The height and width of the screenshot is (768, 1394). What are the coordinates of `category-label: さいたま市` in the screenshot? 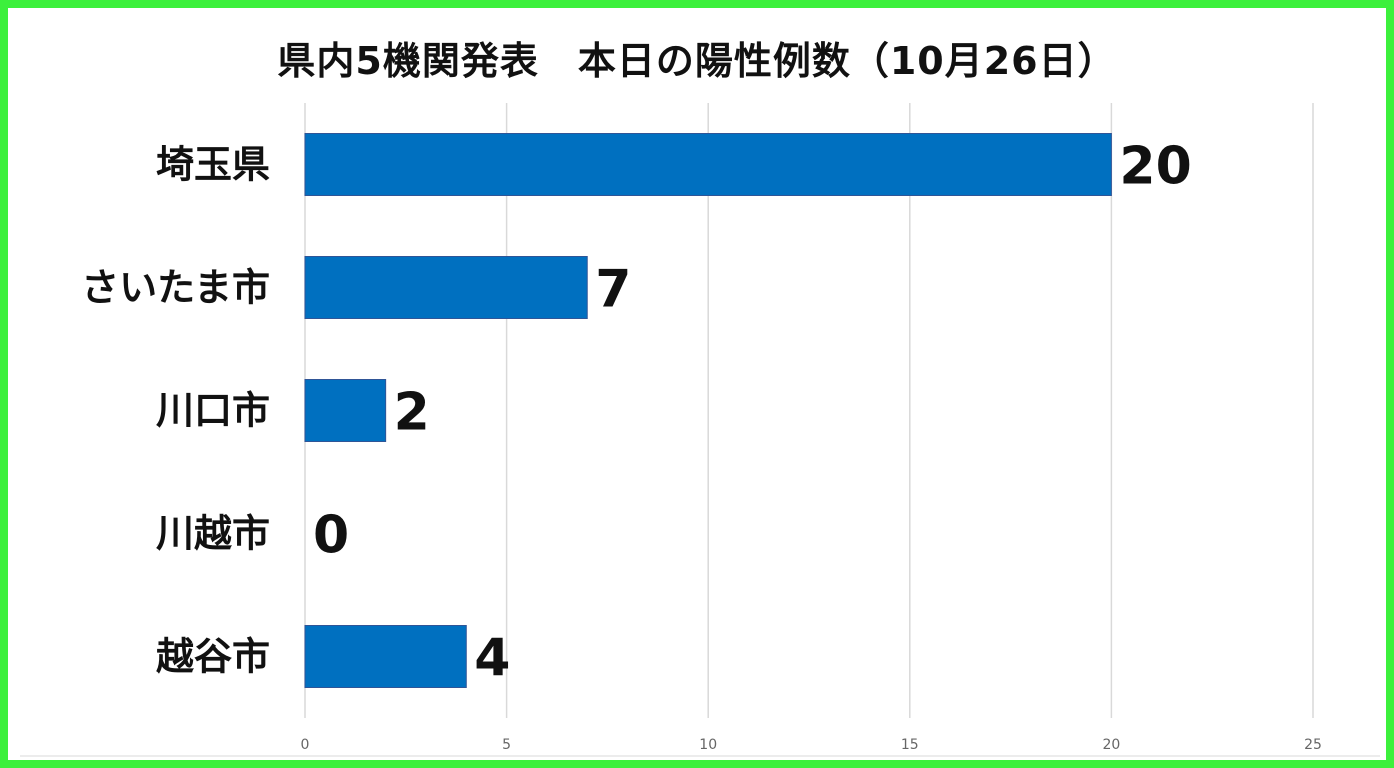 It's located at (175, 288).